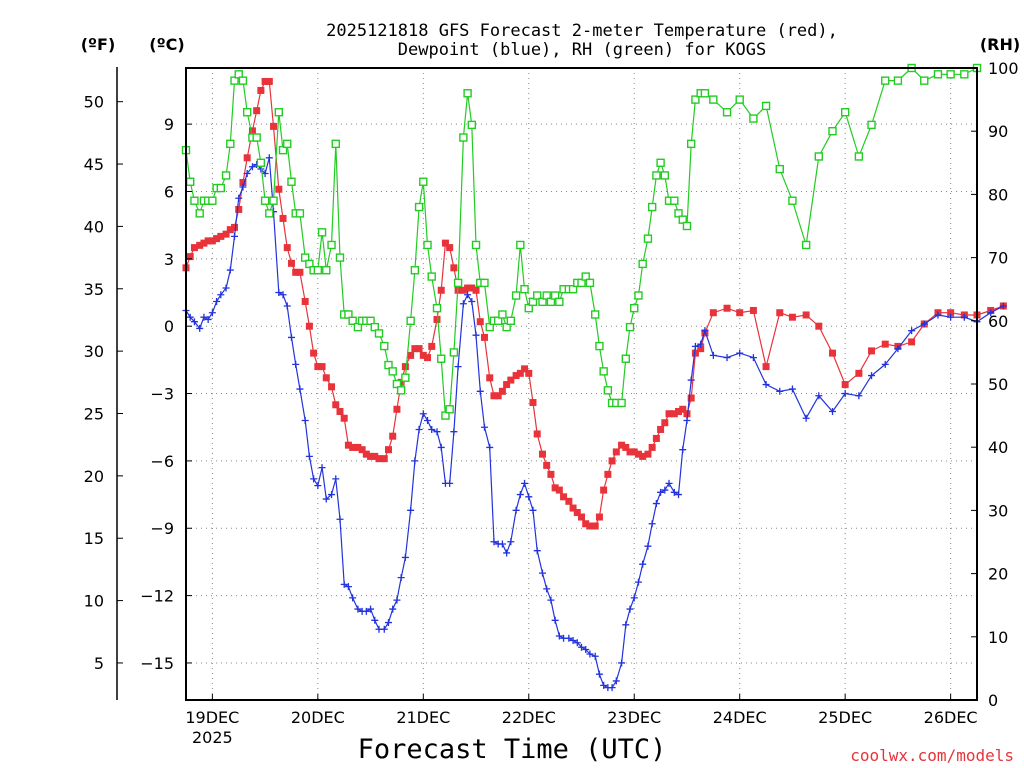  I want to click on fahrenheit-tick-label: 20, so click(94, 476).